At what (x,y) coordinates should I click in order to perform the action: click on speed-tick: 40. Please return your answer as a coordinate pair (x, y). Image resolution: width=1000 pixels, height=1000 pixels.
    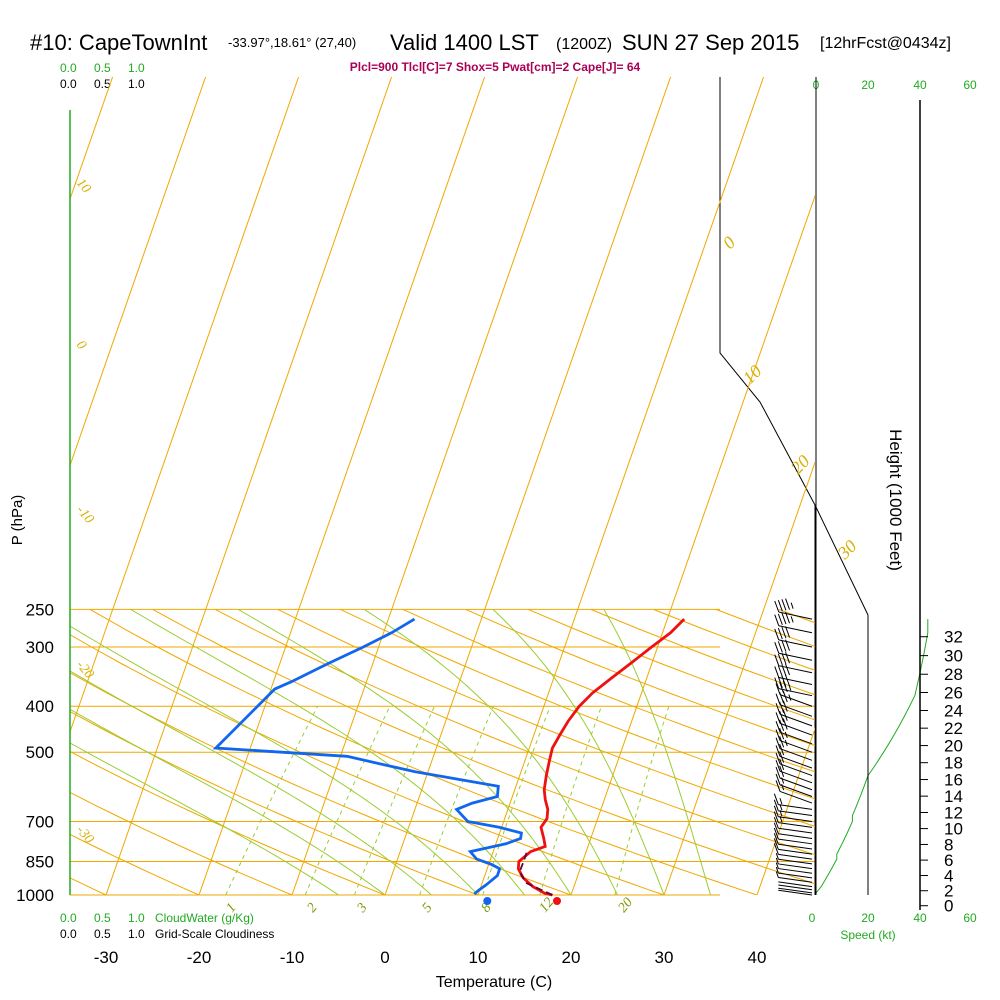
    Looking at the image, I should click on (920, 918).